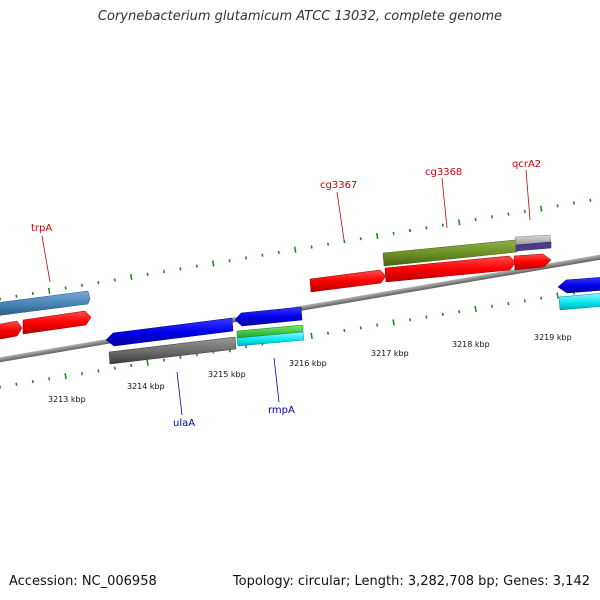 The width and height of the screenshot is (600, 600). I want to click on gene-label-trpA: trpA, so click(41, 228).